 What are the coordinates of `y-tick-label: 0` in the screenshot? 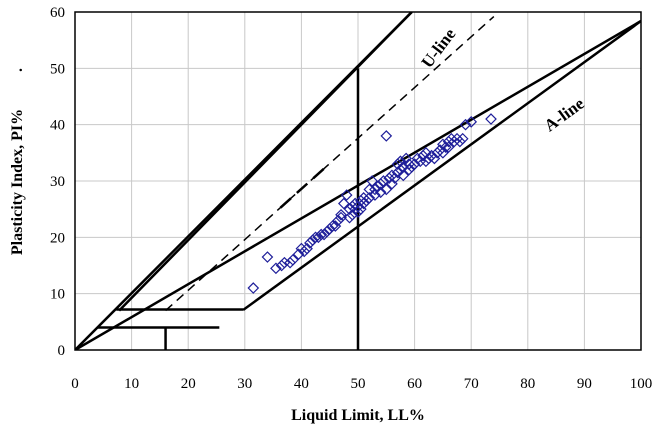 It's located at (62, 351).